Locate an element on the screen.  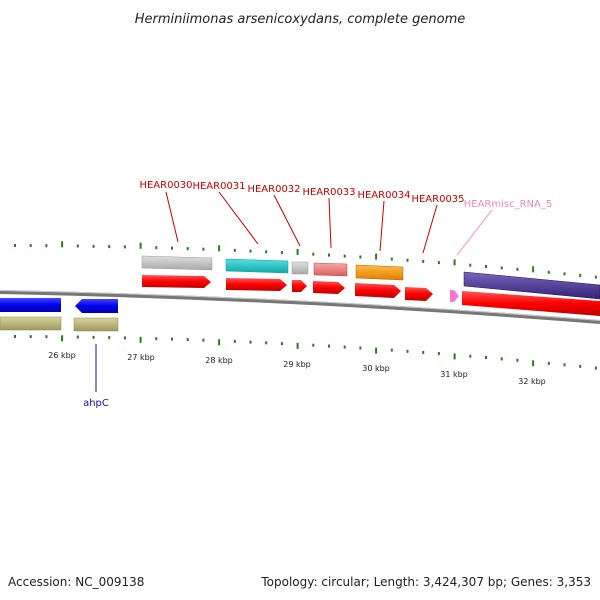
lower-tick-track is located at coordinates (305, 352).